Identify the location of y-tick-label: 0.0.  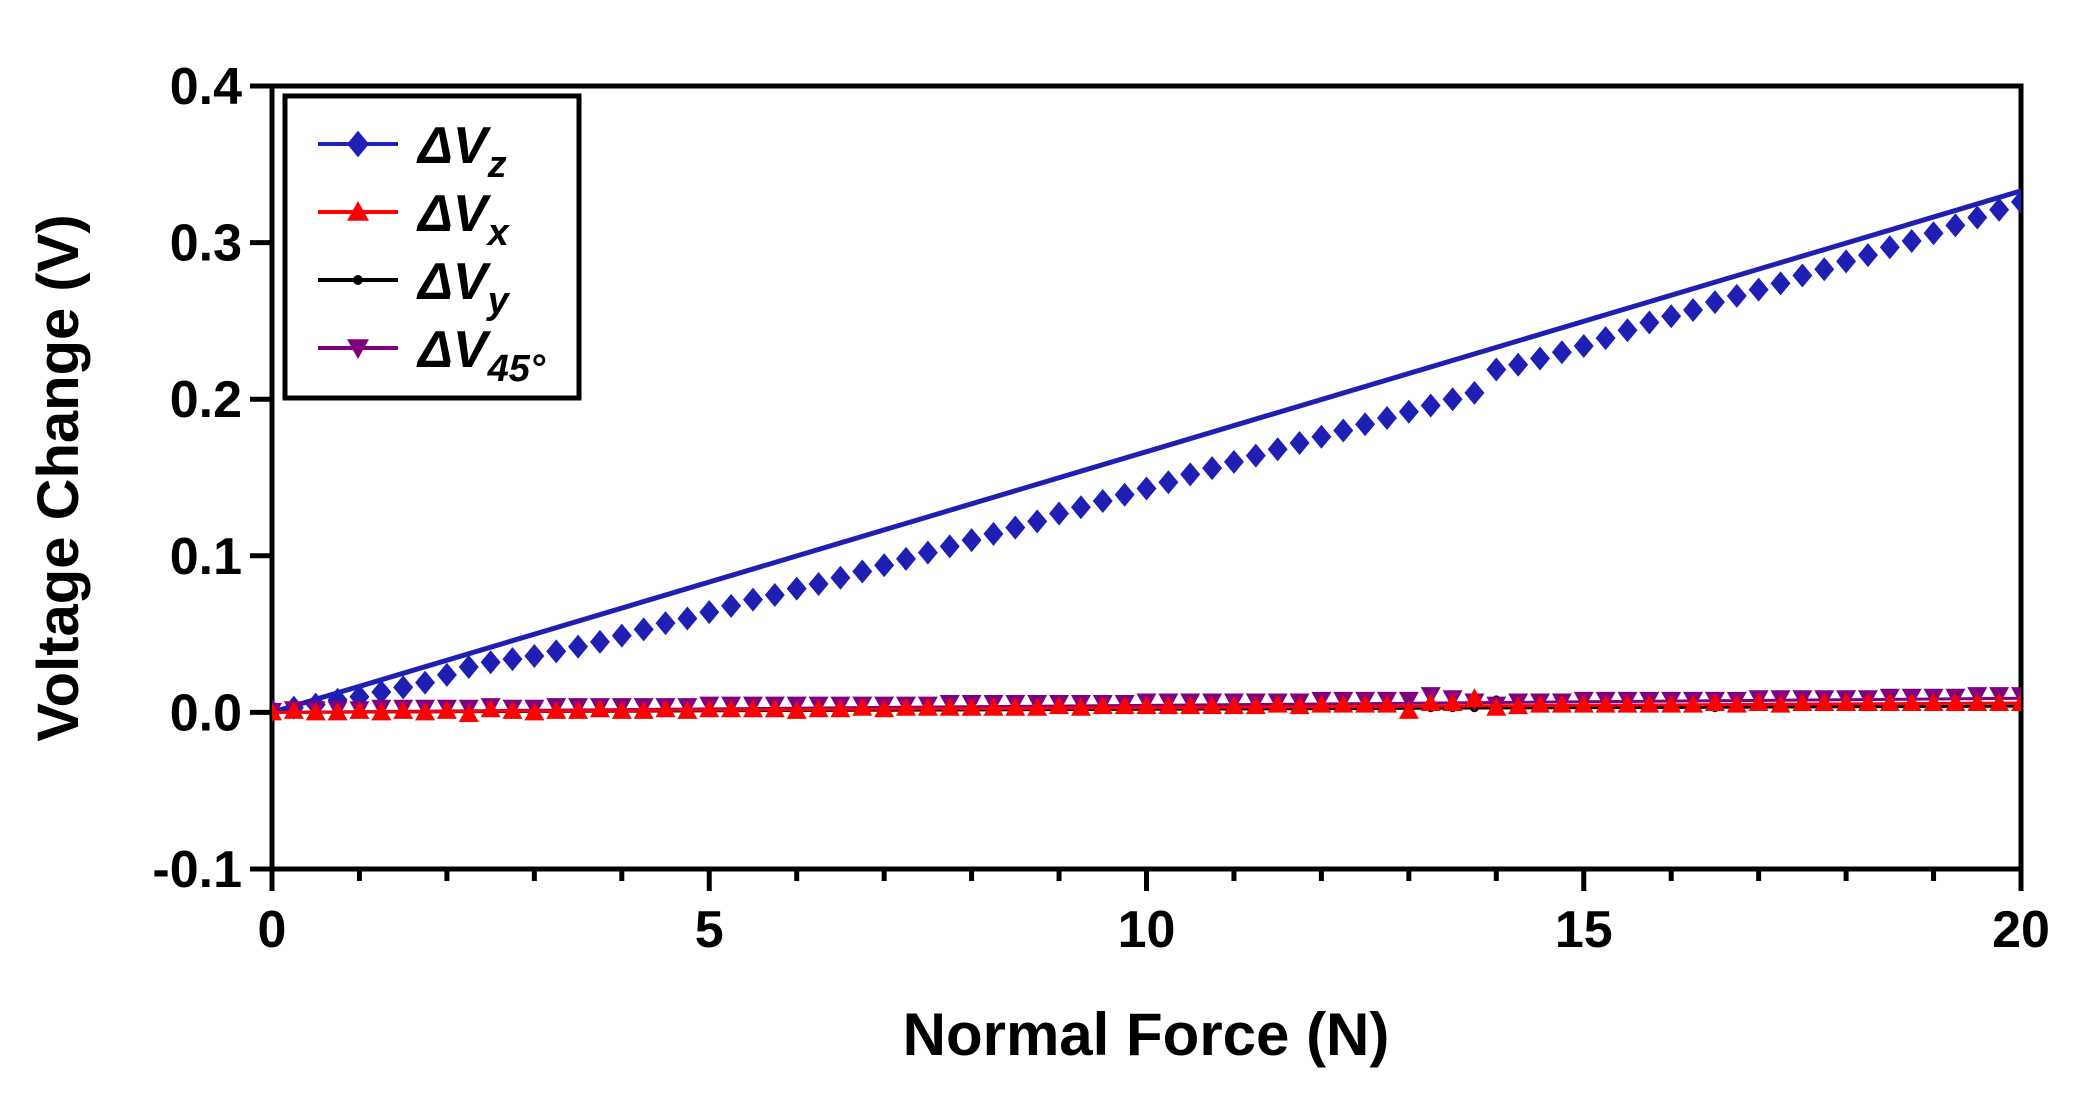
(206, 713).